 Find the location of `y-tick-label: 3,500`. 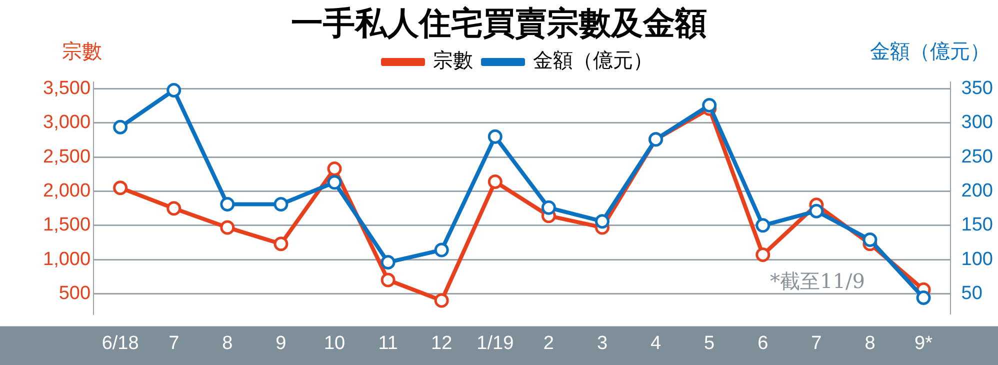

y-tick-label: 3,500 is located at coordinates (67, 89).